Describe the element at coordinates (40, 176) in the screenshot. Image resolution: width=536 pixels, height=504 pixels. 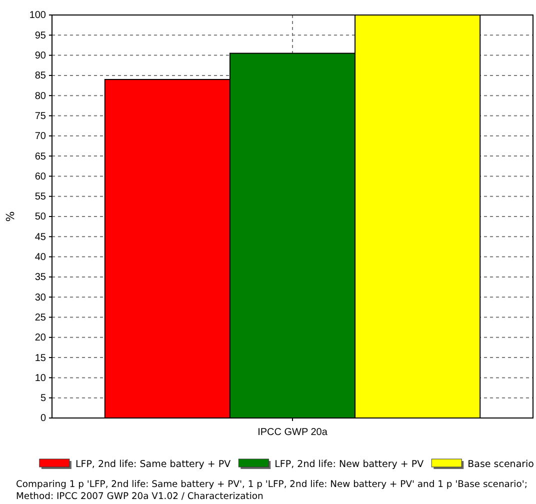
I see `y-tick-label: 60` at that location.